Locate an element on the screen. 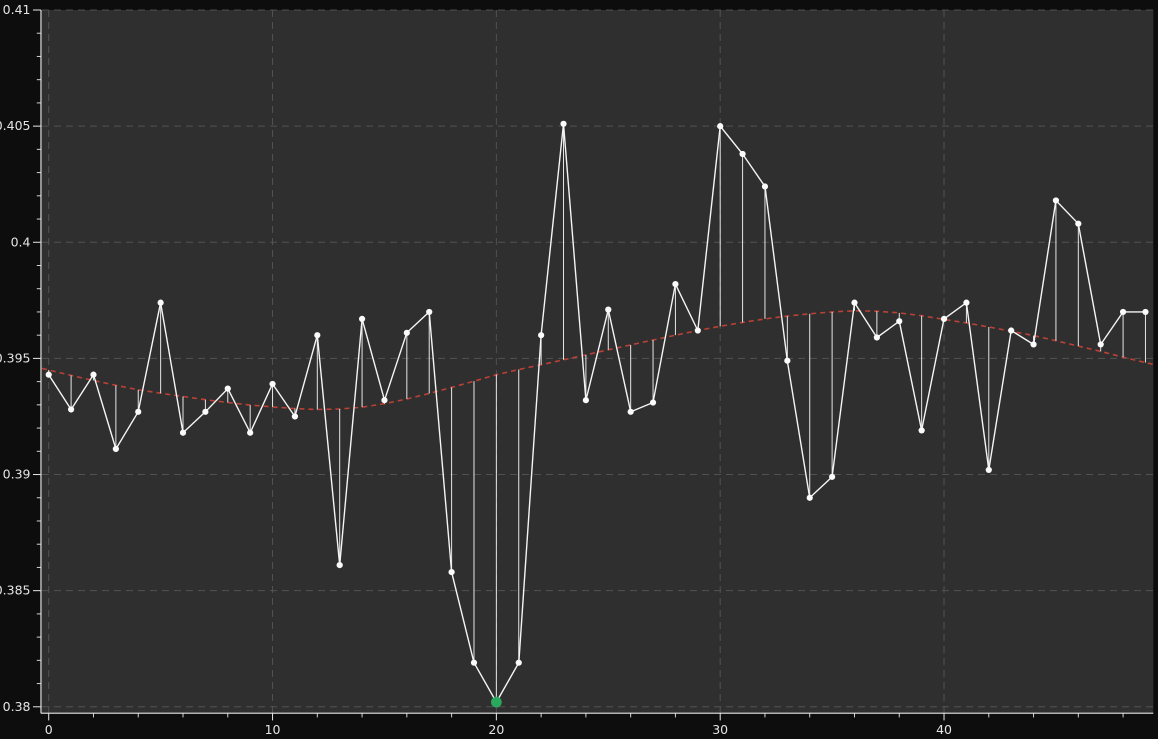  y-tick-label: 0.4 is located at coordinates (21, 241).